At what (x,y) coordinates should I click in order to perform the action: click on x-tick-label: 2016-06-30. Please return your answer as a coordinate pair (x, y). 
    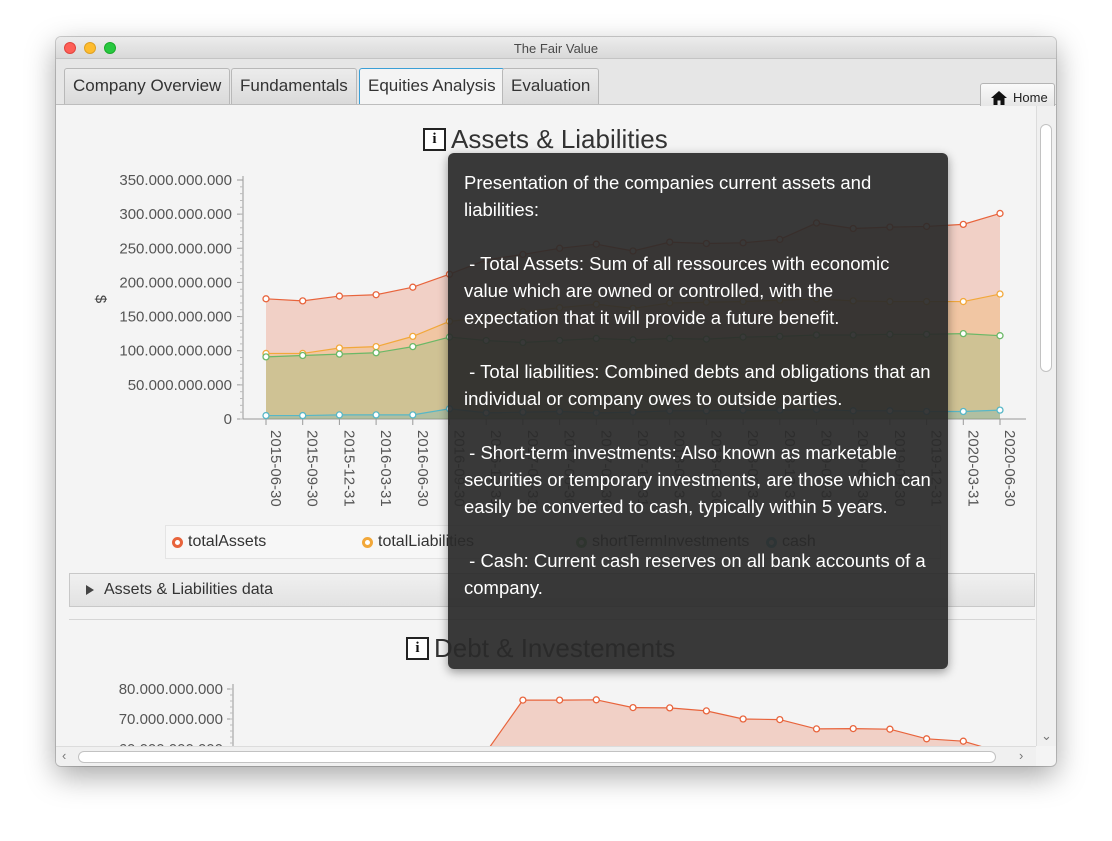
    Looking at the image, I should click on (422, 468).